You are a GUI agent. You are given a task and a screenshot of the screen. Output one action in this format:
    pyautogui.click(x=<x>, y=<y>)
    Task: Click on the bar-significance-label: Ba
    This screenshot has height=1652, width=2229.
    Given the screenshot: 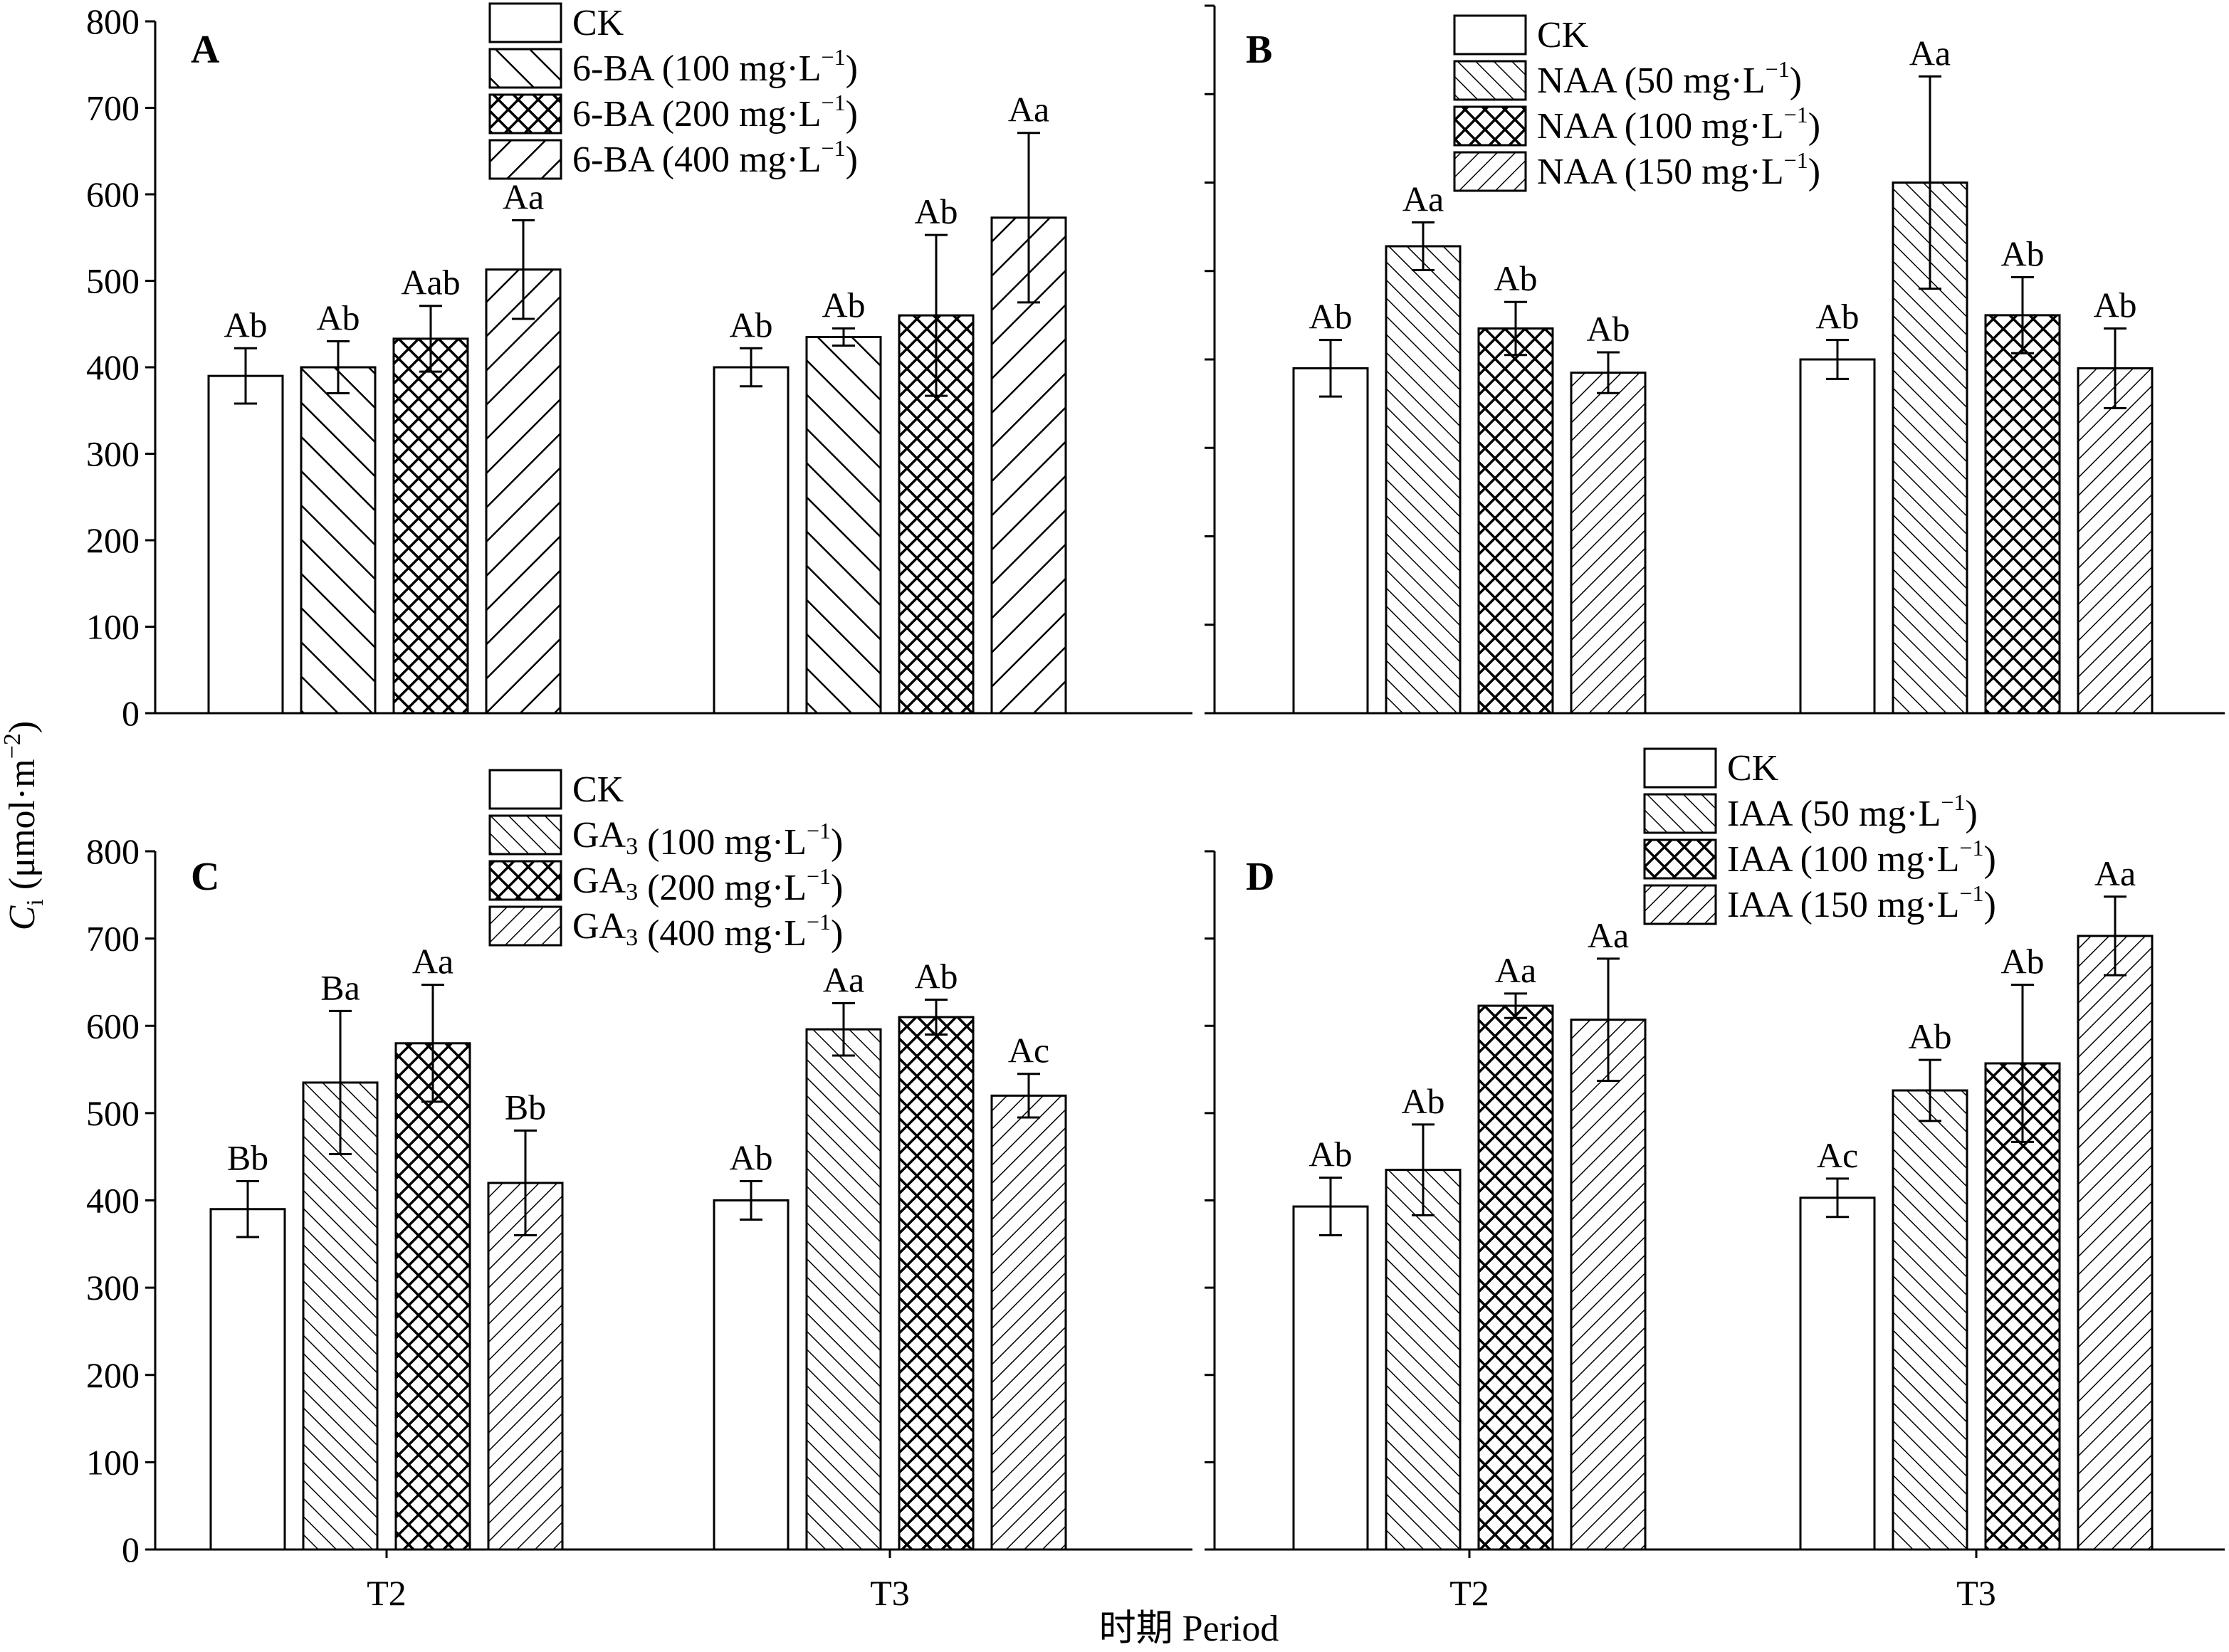 What is the action you would take?
    pyautogui.click(x=340, y=987)
    